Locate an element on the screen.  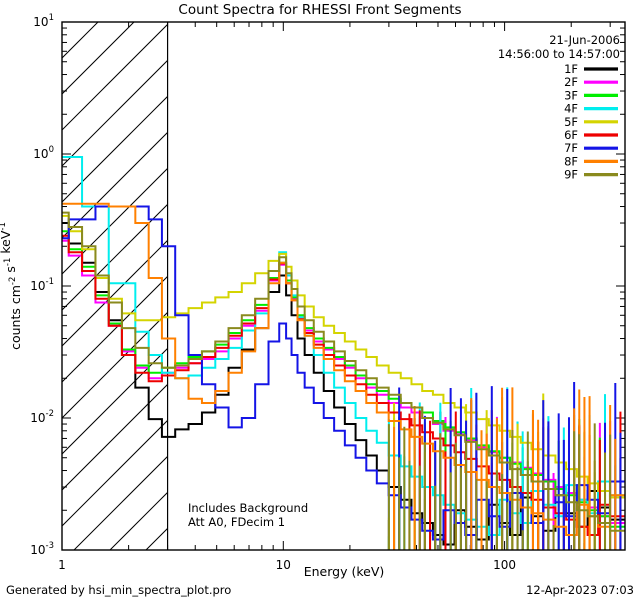
y-axis-label-text: counts cm-2 s-1 keV-1 is located at coordinates (11, 286).